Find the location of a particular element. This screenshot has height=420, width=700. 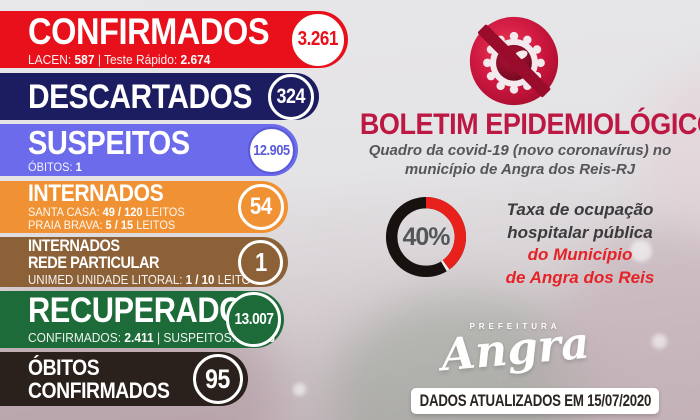

stat-bar-suspeitos: SUSPEITOS ÓBITOS: 1 12.905 is located at coordinates (149, 150).